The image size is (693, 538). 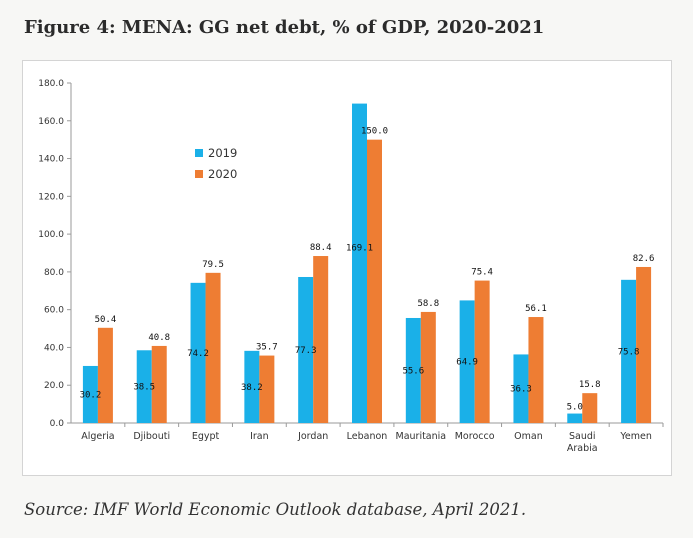 What do you see at coordinates (54, 348) in the screenshot?
I see `y-tick-label: 40.0` at bounding box center [54, 348].